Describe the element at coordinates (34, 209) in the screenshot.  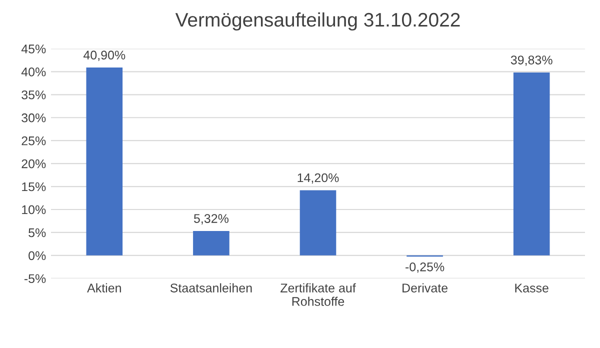
I see `y-tick-label: 10%` at that location.